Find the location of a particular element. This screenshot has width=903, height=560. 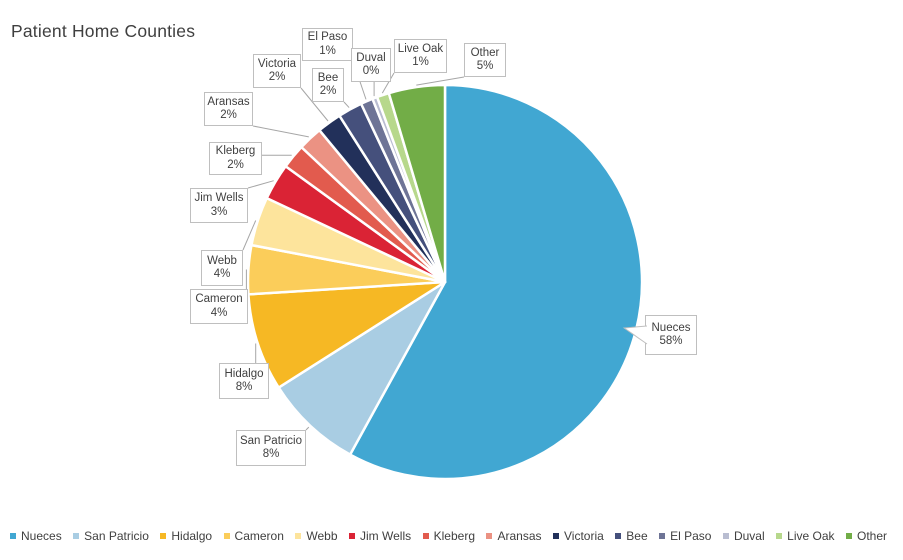

legend-label: Aransas is located at coordinates (519, 536).